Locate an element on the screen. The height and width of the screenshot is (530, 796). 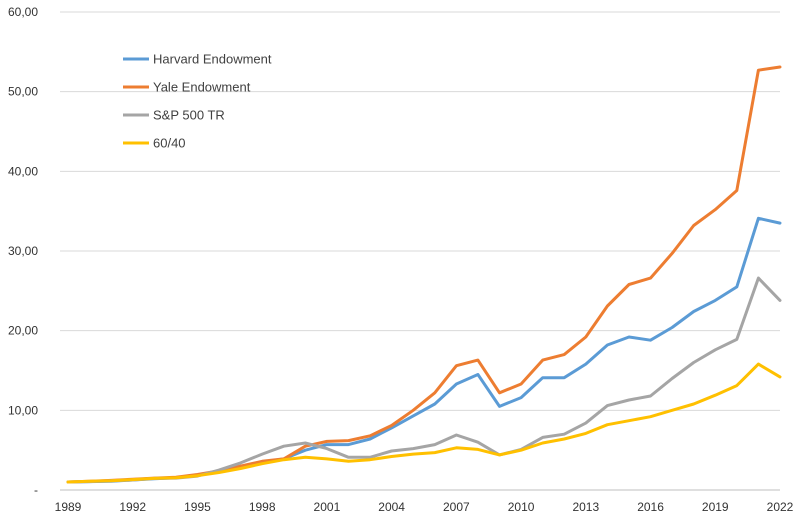
y-tick-label: 10,00 is located at coordinates (23, 410).